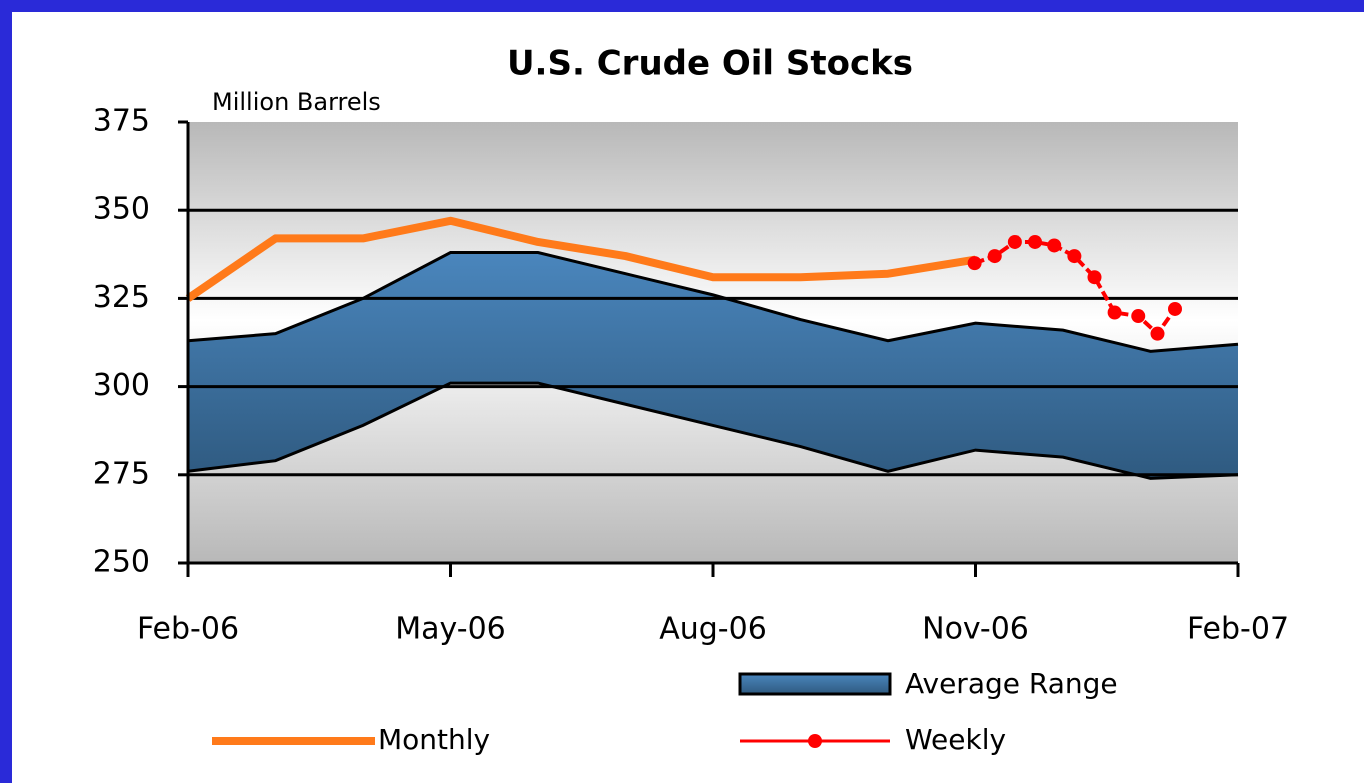 Image resolution: width=1364 pixels, height=783 pixels. Describe the element at coordinates (713, 629) in the screenshot. I see `x-tick-label: Aug-06` at that location.